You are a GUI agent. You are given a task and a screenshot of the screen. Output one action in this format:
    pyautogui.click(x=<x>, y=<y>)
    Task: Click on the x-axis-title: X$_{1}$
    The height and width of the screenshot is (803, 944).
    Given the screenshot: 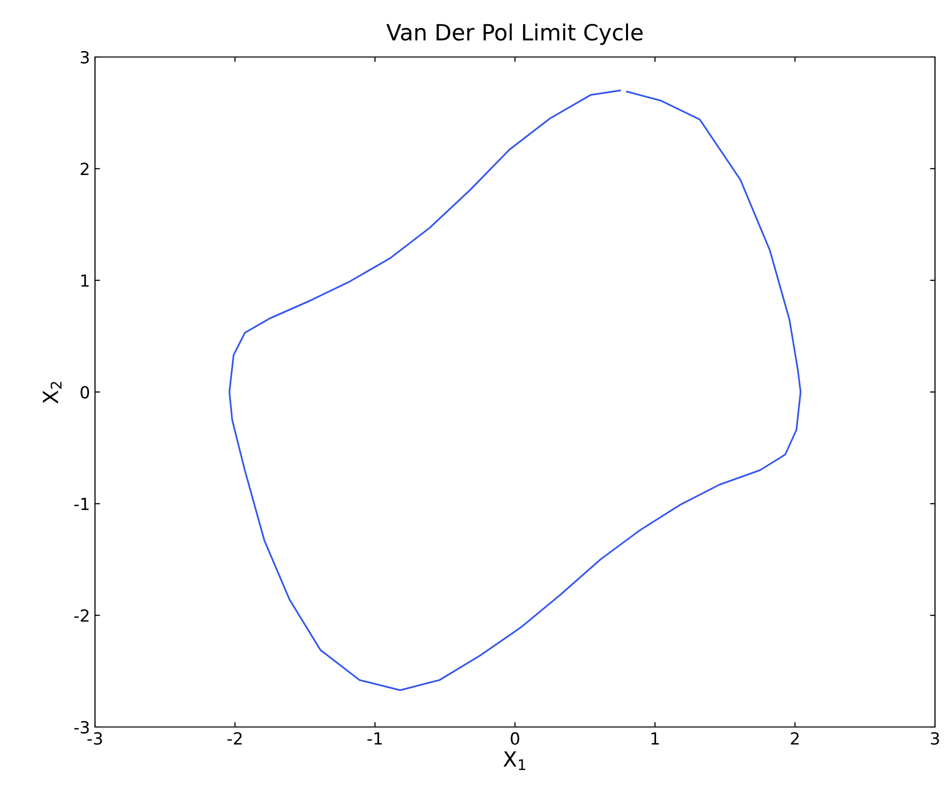 What is the action you would take?
    pyautogui.click(x=514, y=760)
    